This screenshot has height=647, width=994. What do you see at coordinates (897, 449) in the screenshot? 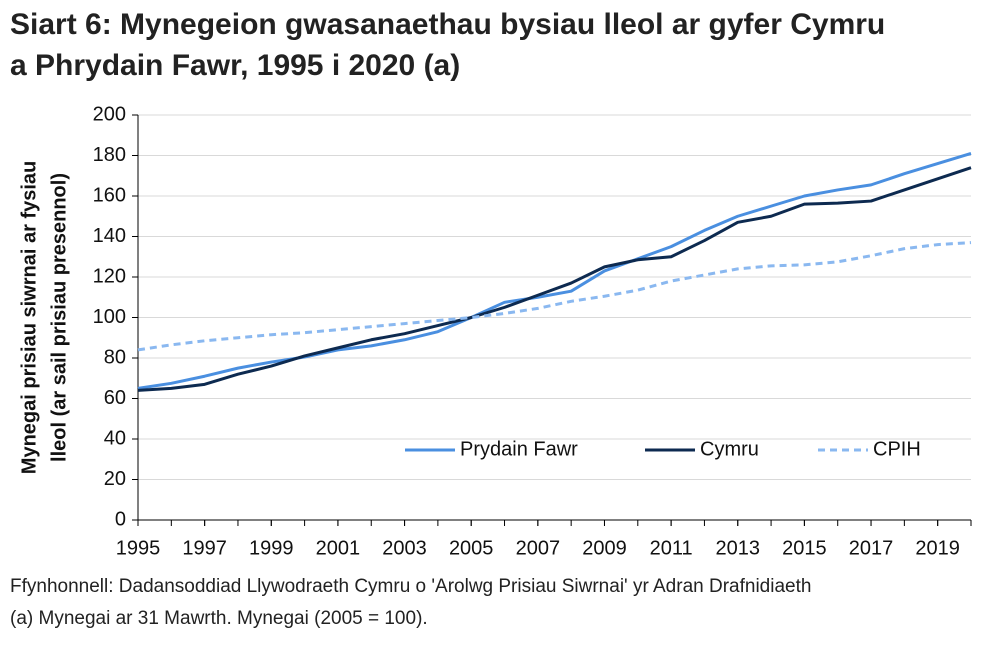
I see `legend-label: CPIH` at bounding box center [897, 449].